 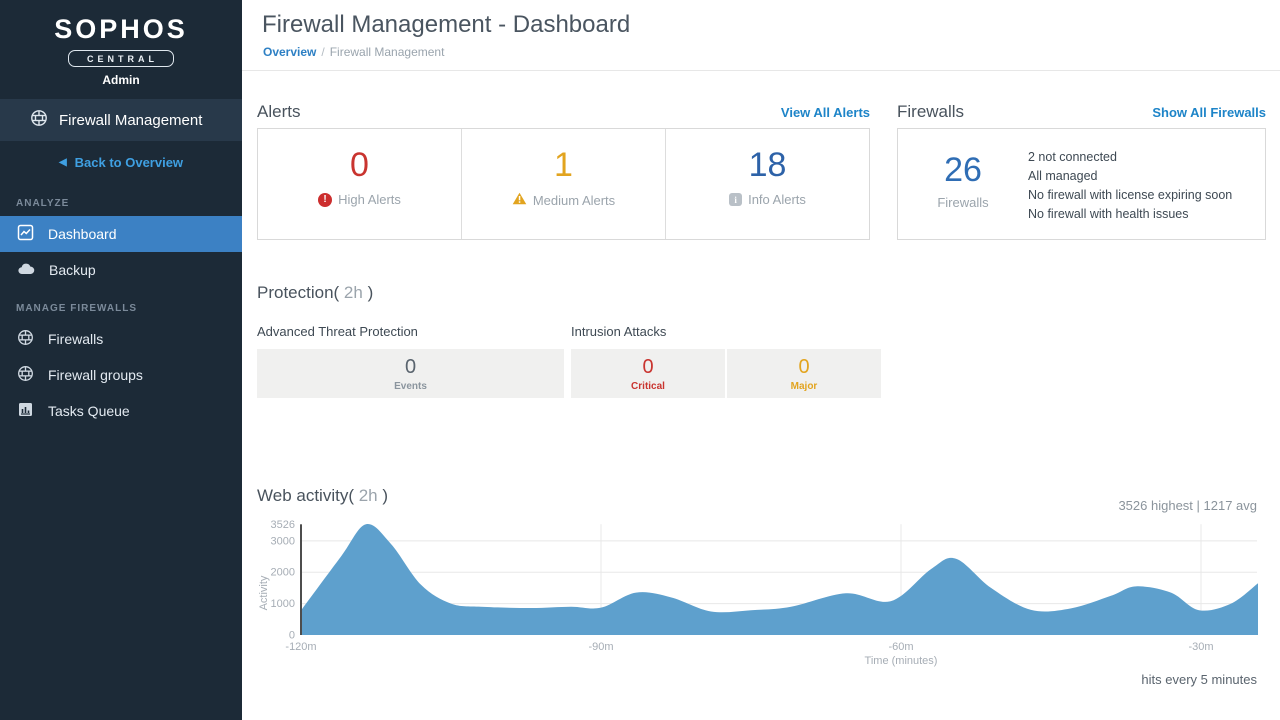 What do you see at coordinates (292, 636) in the screenshot?
I see `svg-text: 0` at bounding box center [292, 636].